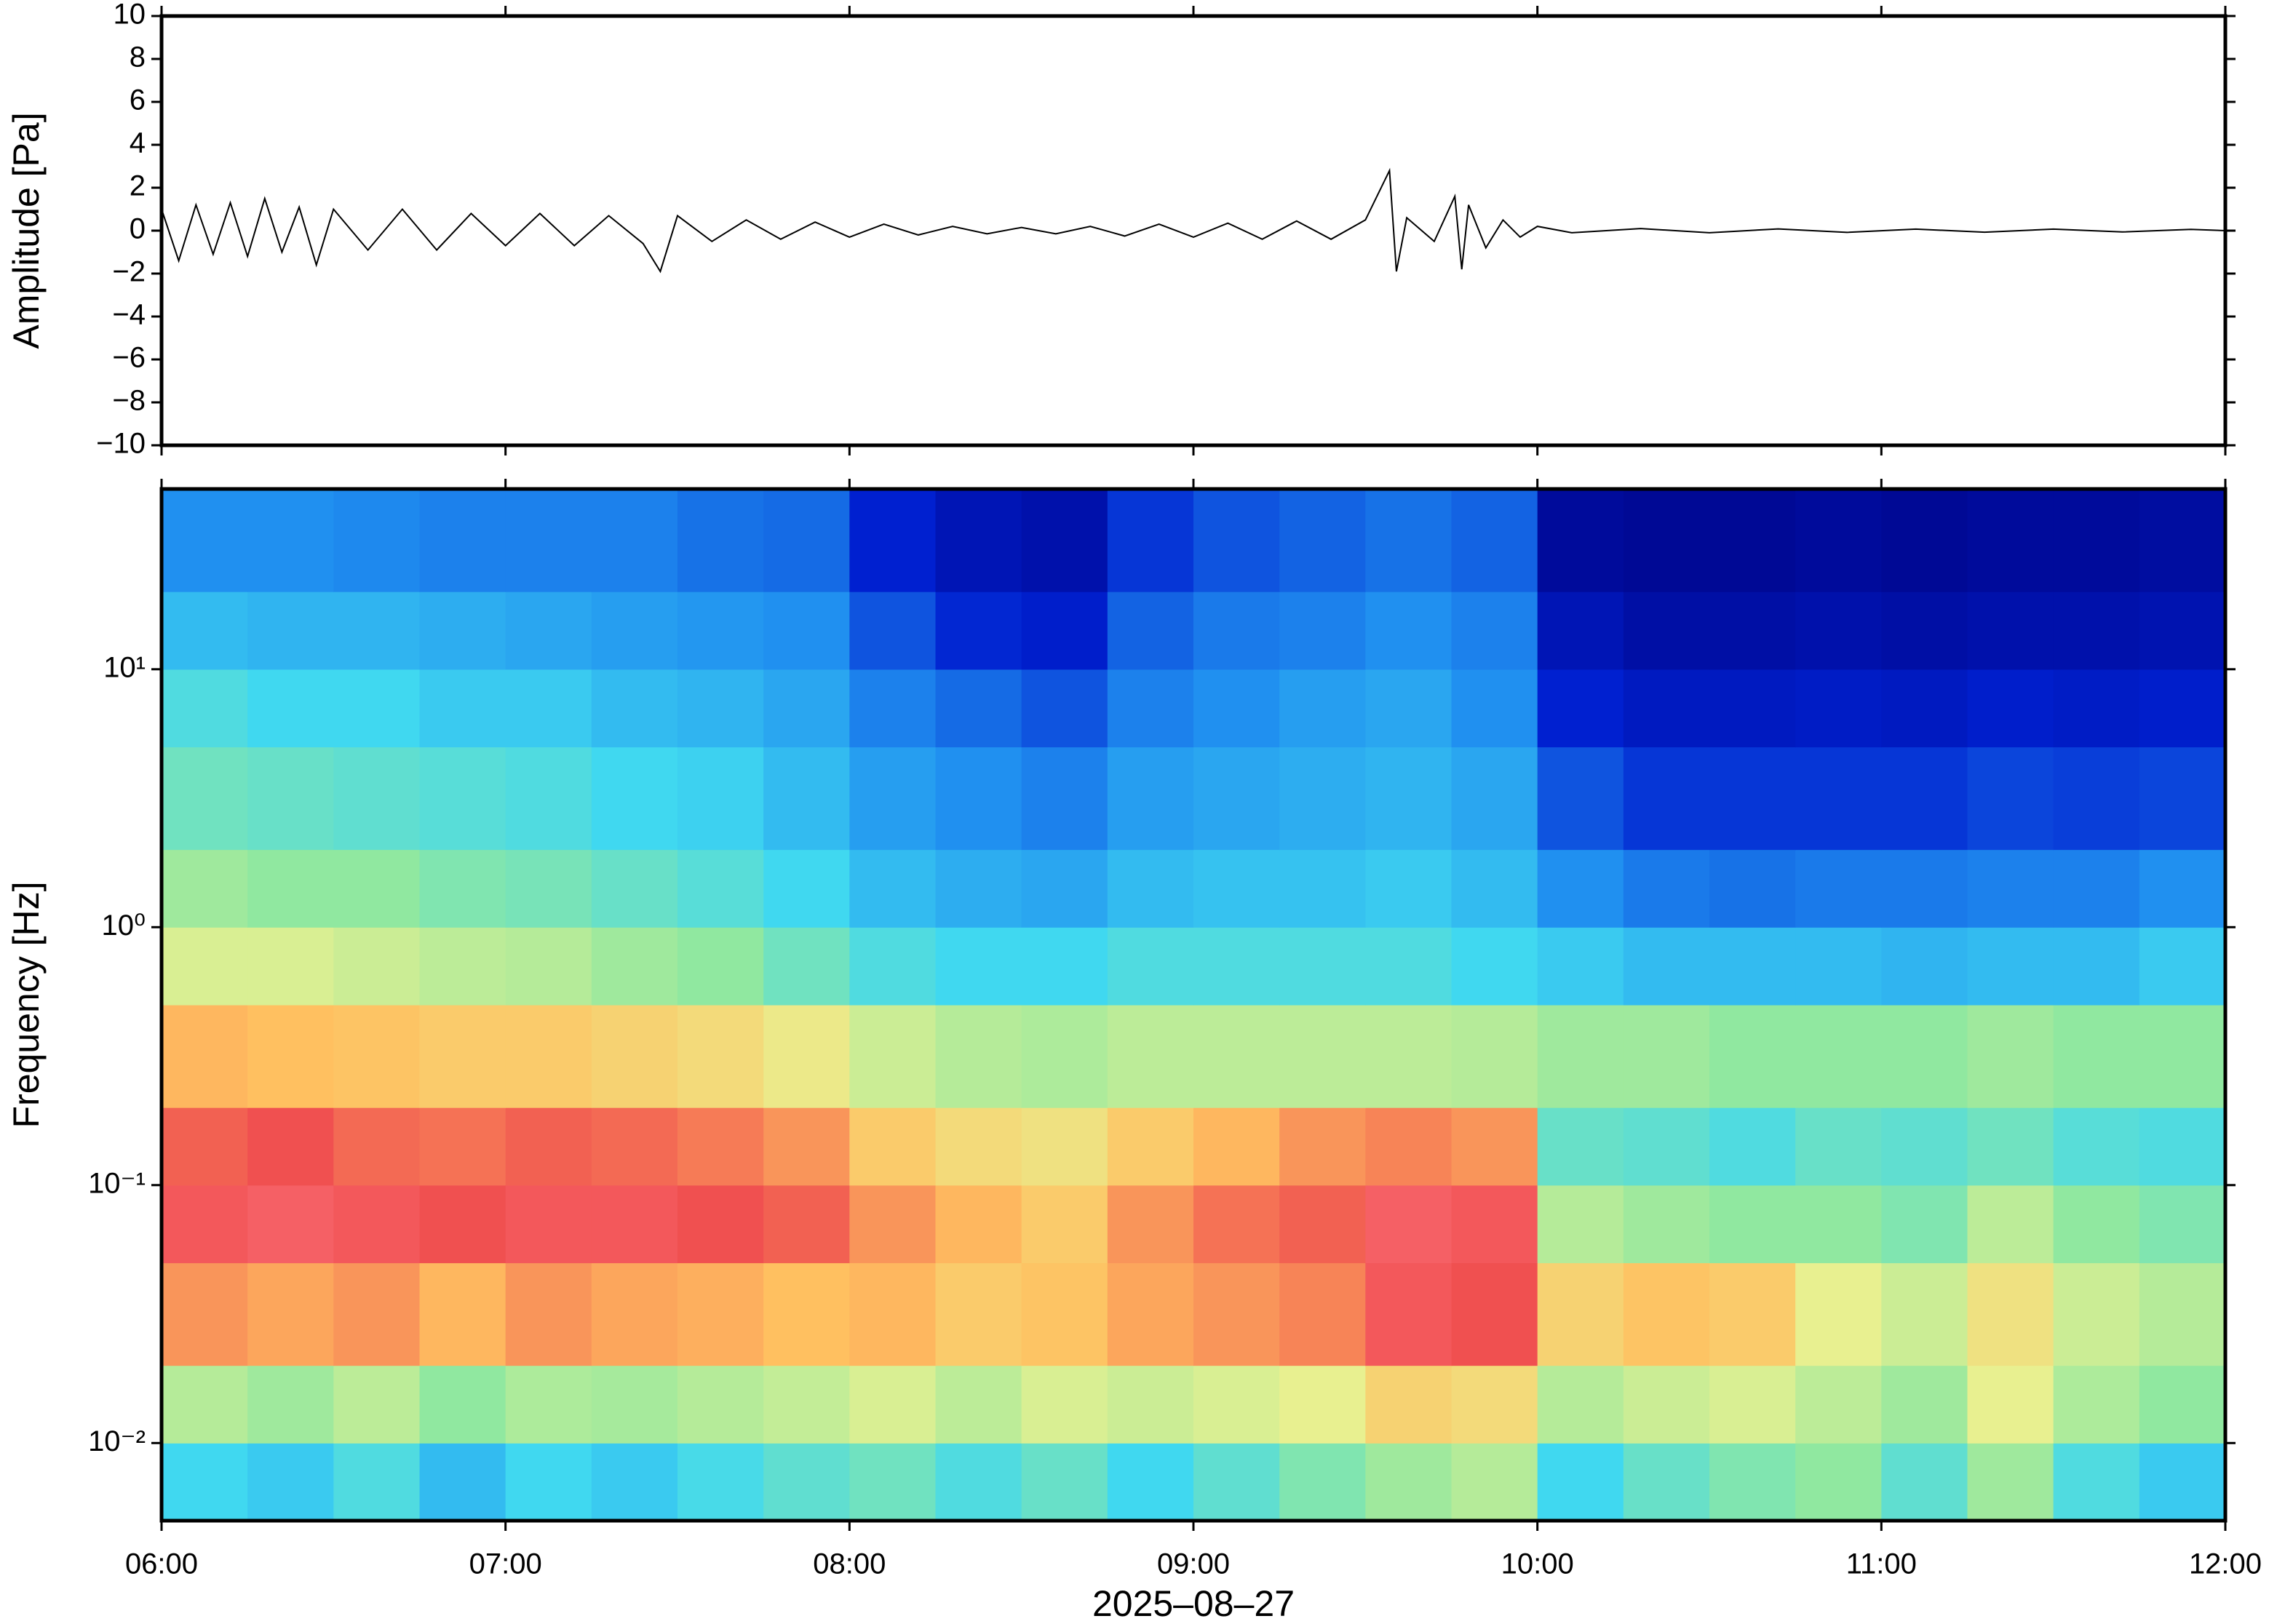 This screenshot has width=2269, height=1624. Describe the element at coordinates (2225, 1564) in the screenshot. I see `x-tick-label: 12:00` at that location.